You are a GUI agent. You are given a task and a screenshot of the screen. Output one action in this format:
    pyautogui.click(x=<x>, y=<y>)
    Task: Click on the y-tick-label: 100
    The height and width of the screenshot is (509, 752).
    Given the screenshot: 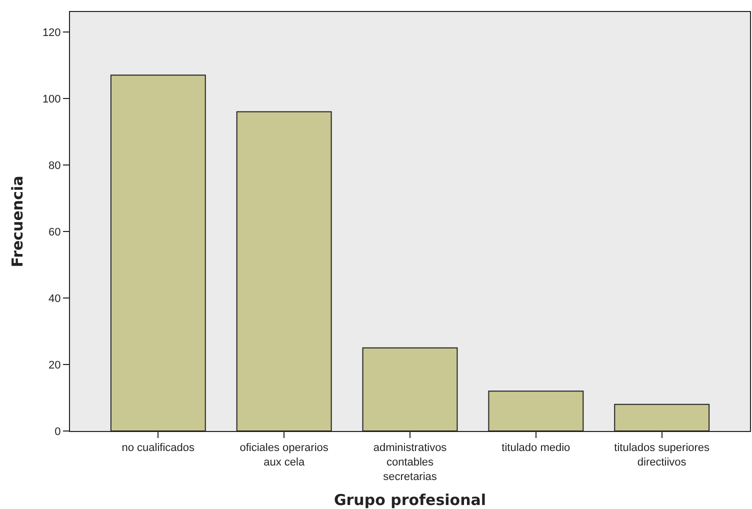 What is the action you would take?
    pyautogui.click(x=51, y=99)
    